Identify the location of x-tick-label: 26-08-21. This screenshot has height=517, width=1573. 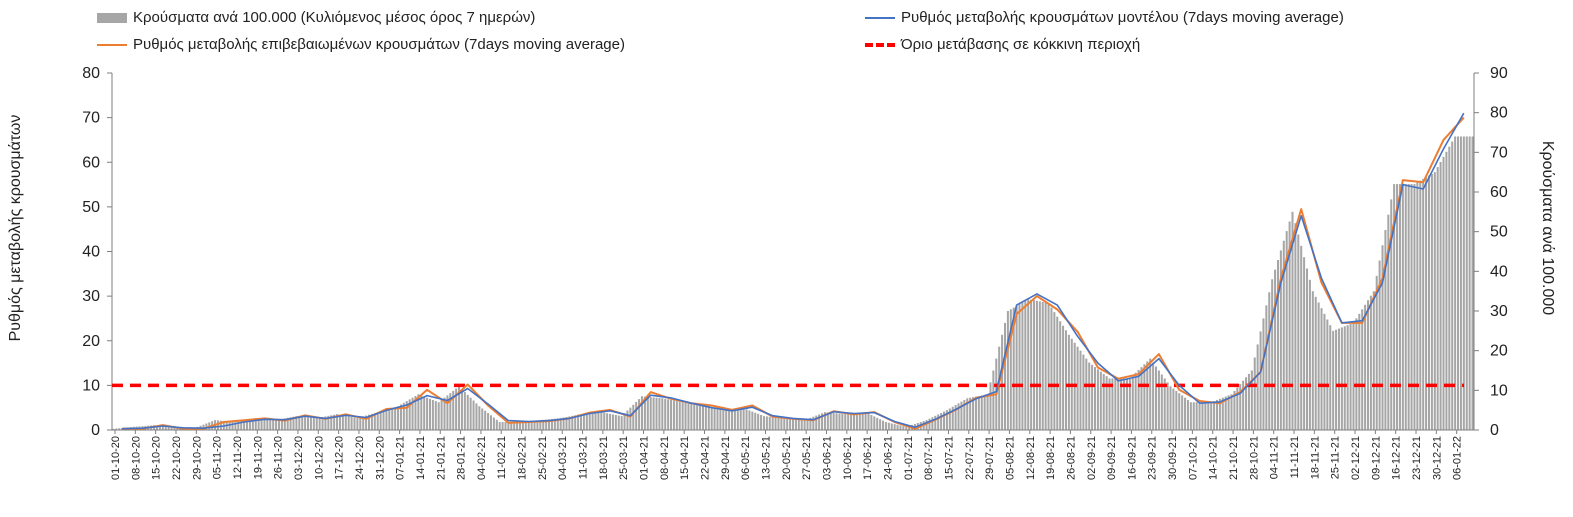
(1071, 458).